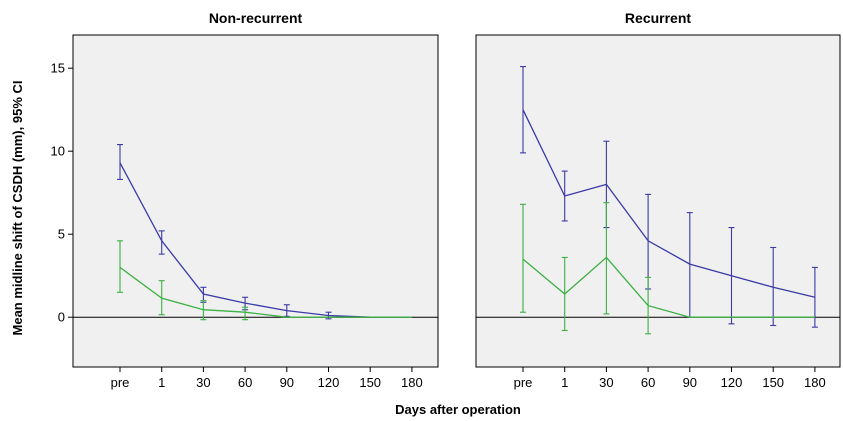 This screenshot has height=421, width=843. What do you see at coordinates (458, 409) in the screenshot?
I see `x-axis-label: Days after operation` at bounding box center [458, 409].